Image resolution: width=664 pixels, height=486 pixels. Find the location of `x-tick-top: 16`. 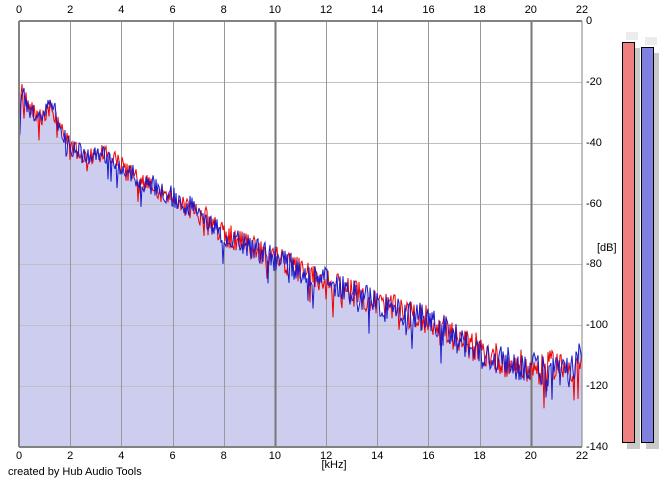

x-tick-top: 16 is located at coordinates (428, 10).